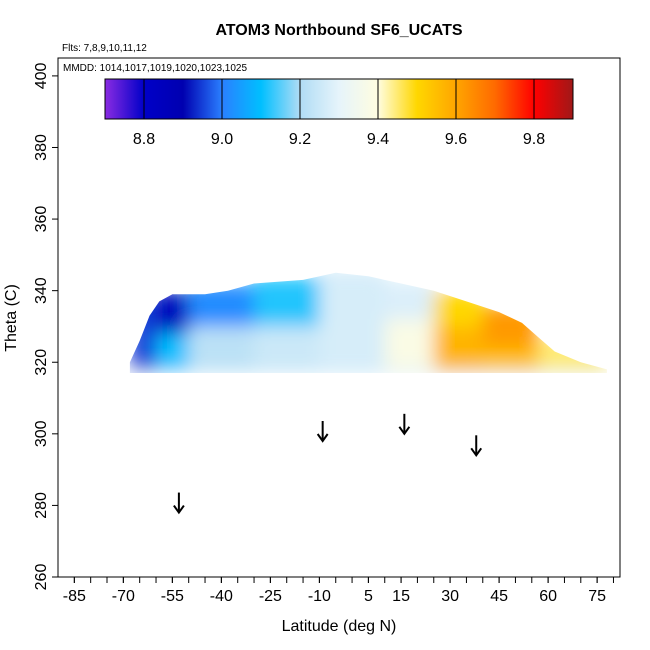 The width and height of the screenshot is (650, 650). Describe the element at coordinates (11, 318) in the screenshot. I see `y-axis-label: Theta (C)` at that location.